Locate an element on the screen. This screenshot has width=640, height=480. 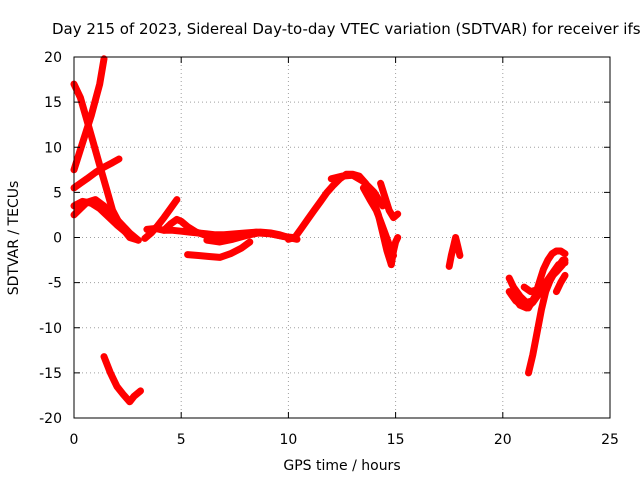
x-tick-label: 20 is located at coordinates (503, 440).